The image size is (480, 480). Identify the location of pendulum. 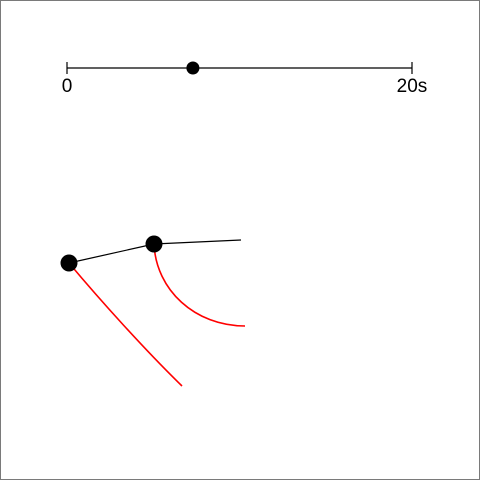
(153, 311).